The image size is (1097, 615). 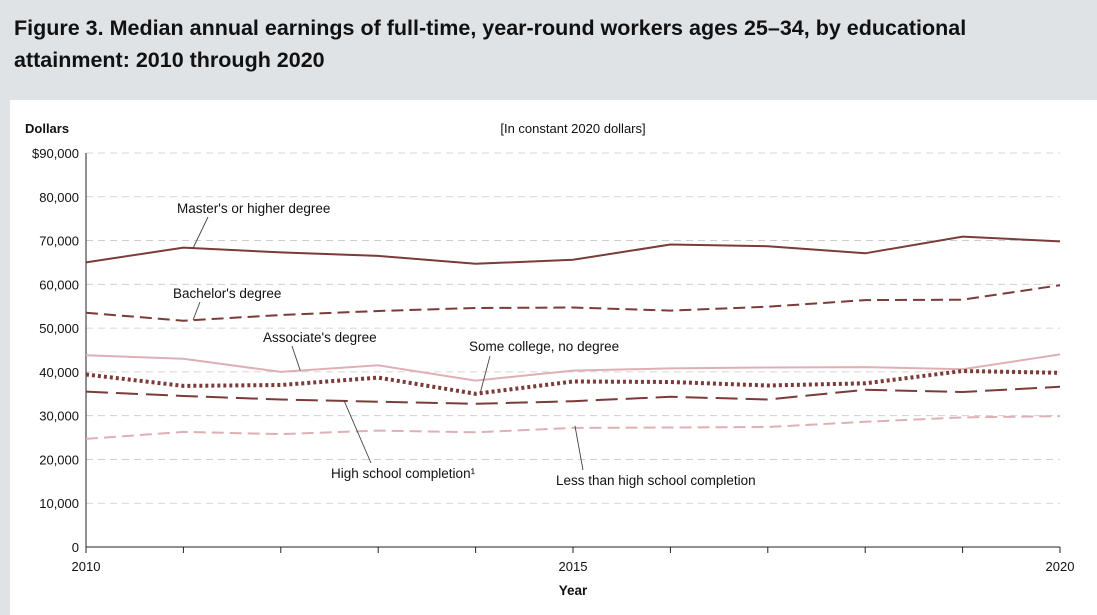 I want to click on annotation-label: Master's or higher degree, so click(x=253, y=208).